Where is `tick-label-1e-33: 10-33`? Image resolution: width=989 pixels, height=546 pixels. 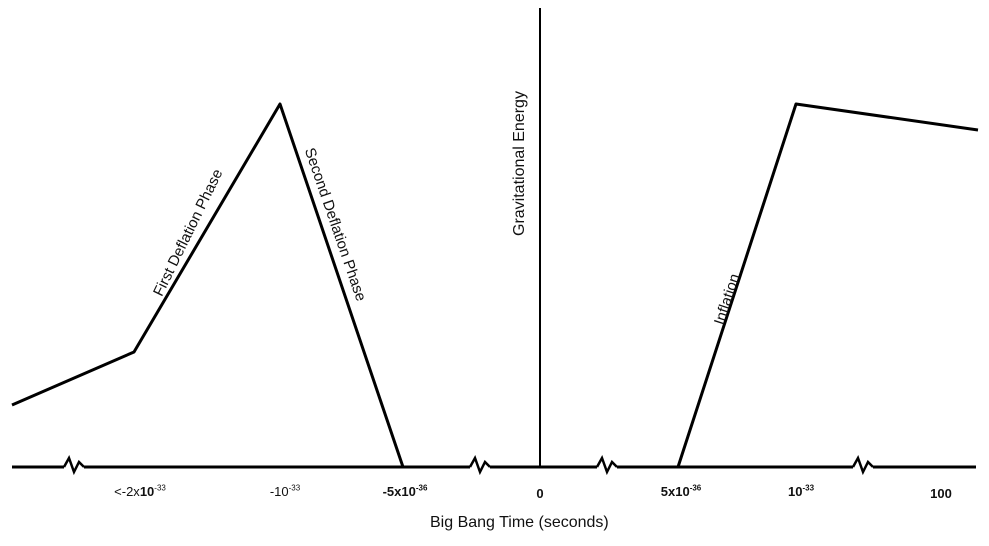
tick-label-1e-33: 10-33 is located at coordinates (801, 491).